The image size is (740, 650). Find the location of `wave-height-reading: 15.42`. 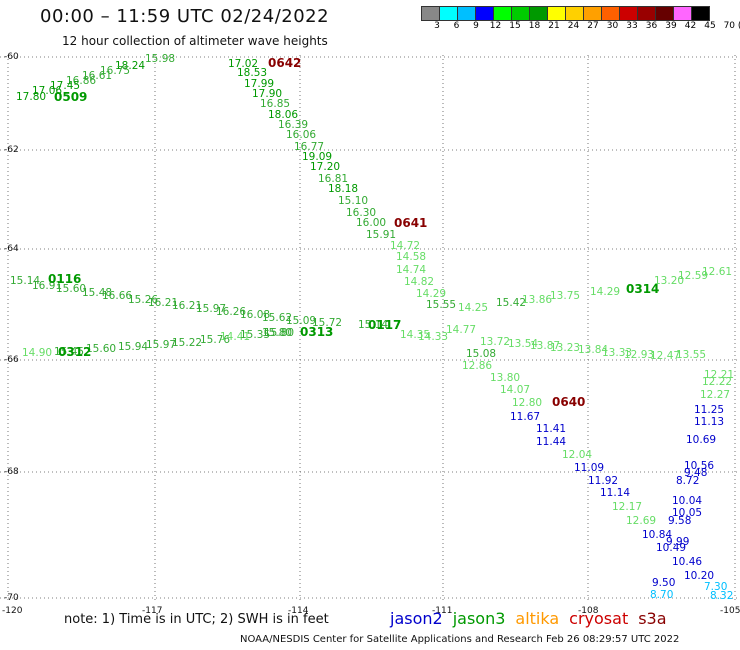

wave-height-reading: 15.42 is located at coordinates (511, 303).